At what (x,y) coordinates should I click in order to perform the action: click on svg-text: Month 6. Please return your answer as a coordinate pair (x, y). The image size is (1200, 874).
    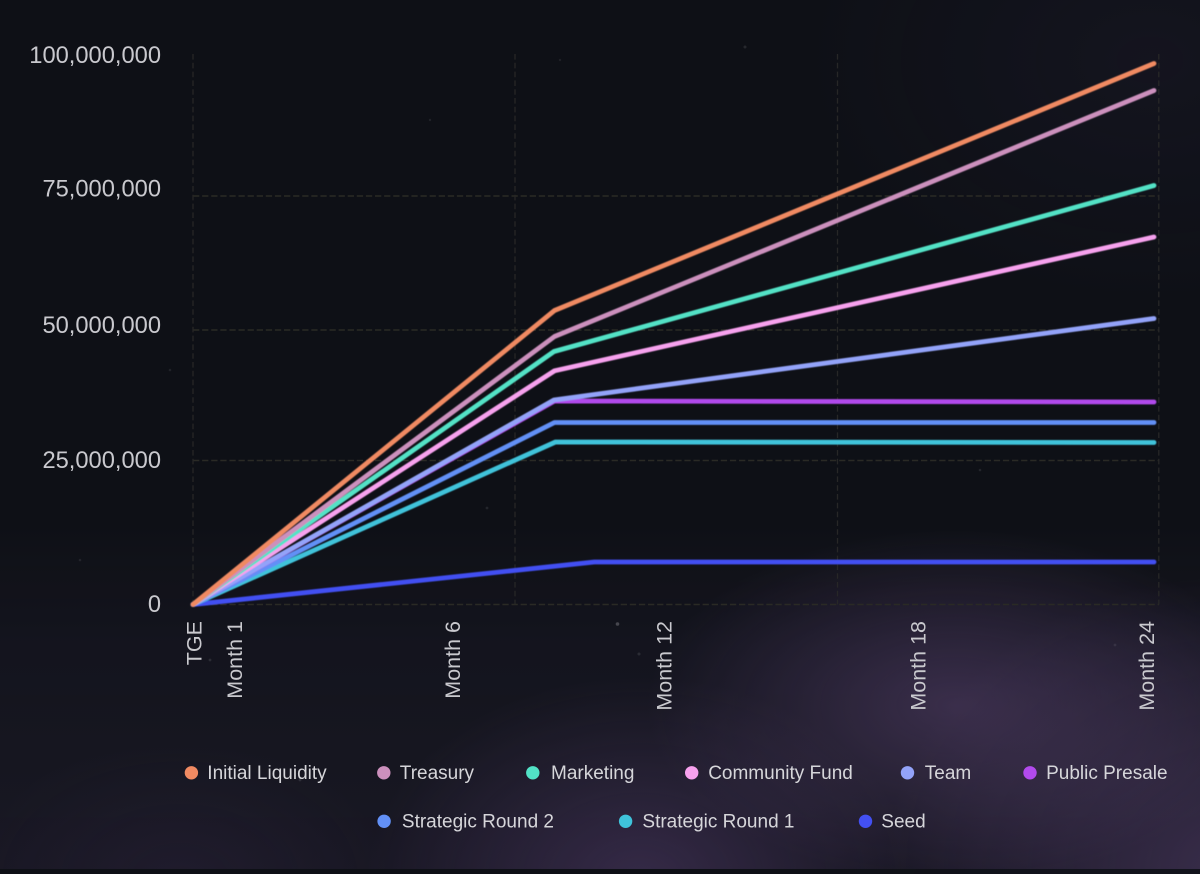
    Looking at the image, I should click on (453, 660).